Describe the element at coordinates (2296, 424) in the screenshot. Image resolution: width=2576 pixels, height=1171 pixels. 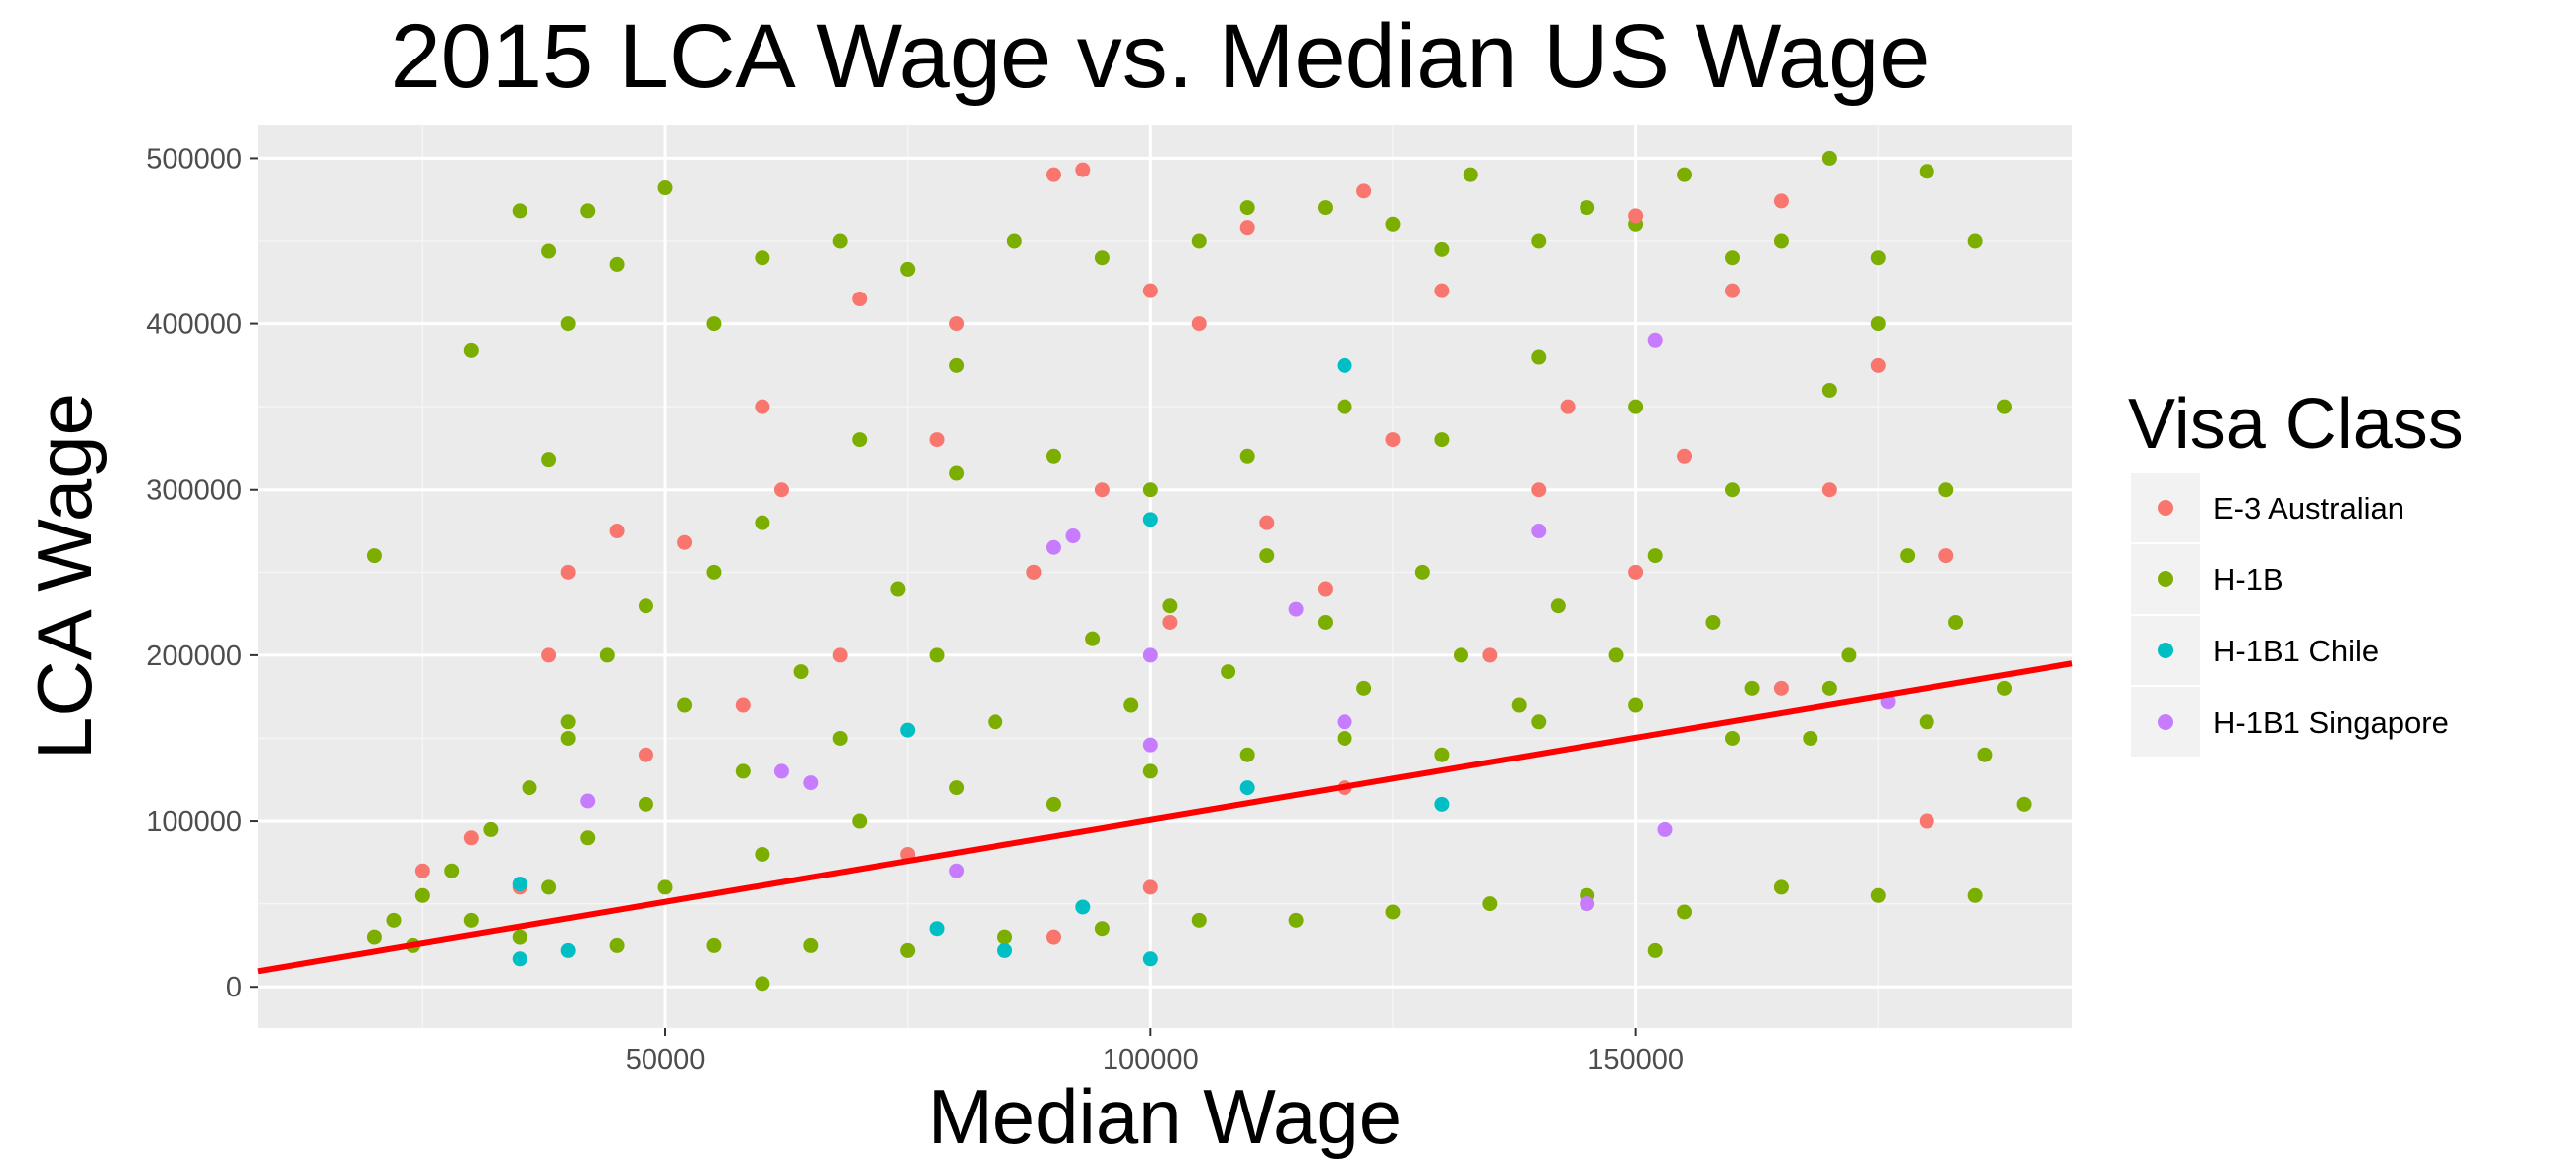
I see `legend-title: Visa Class` at that location.